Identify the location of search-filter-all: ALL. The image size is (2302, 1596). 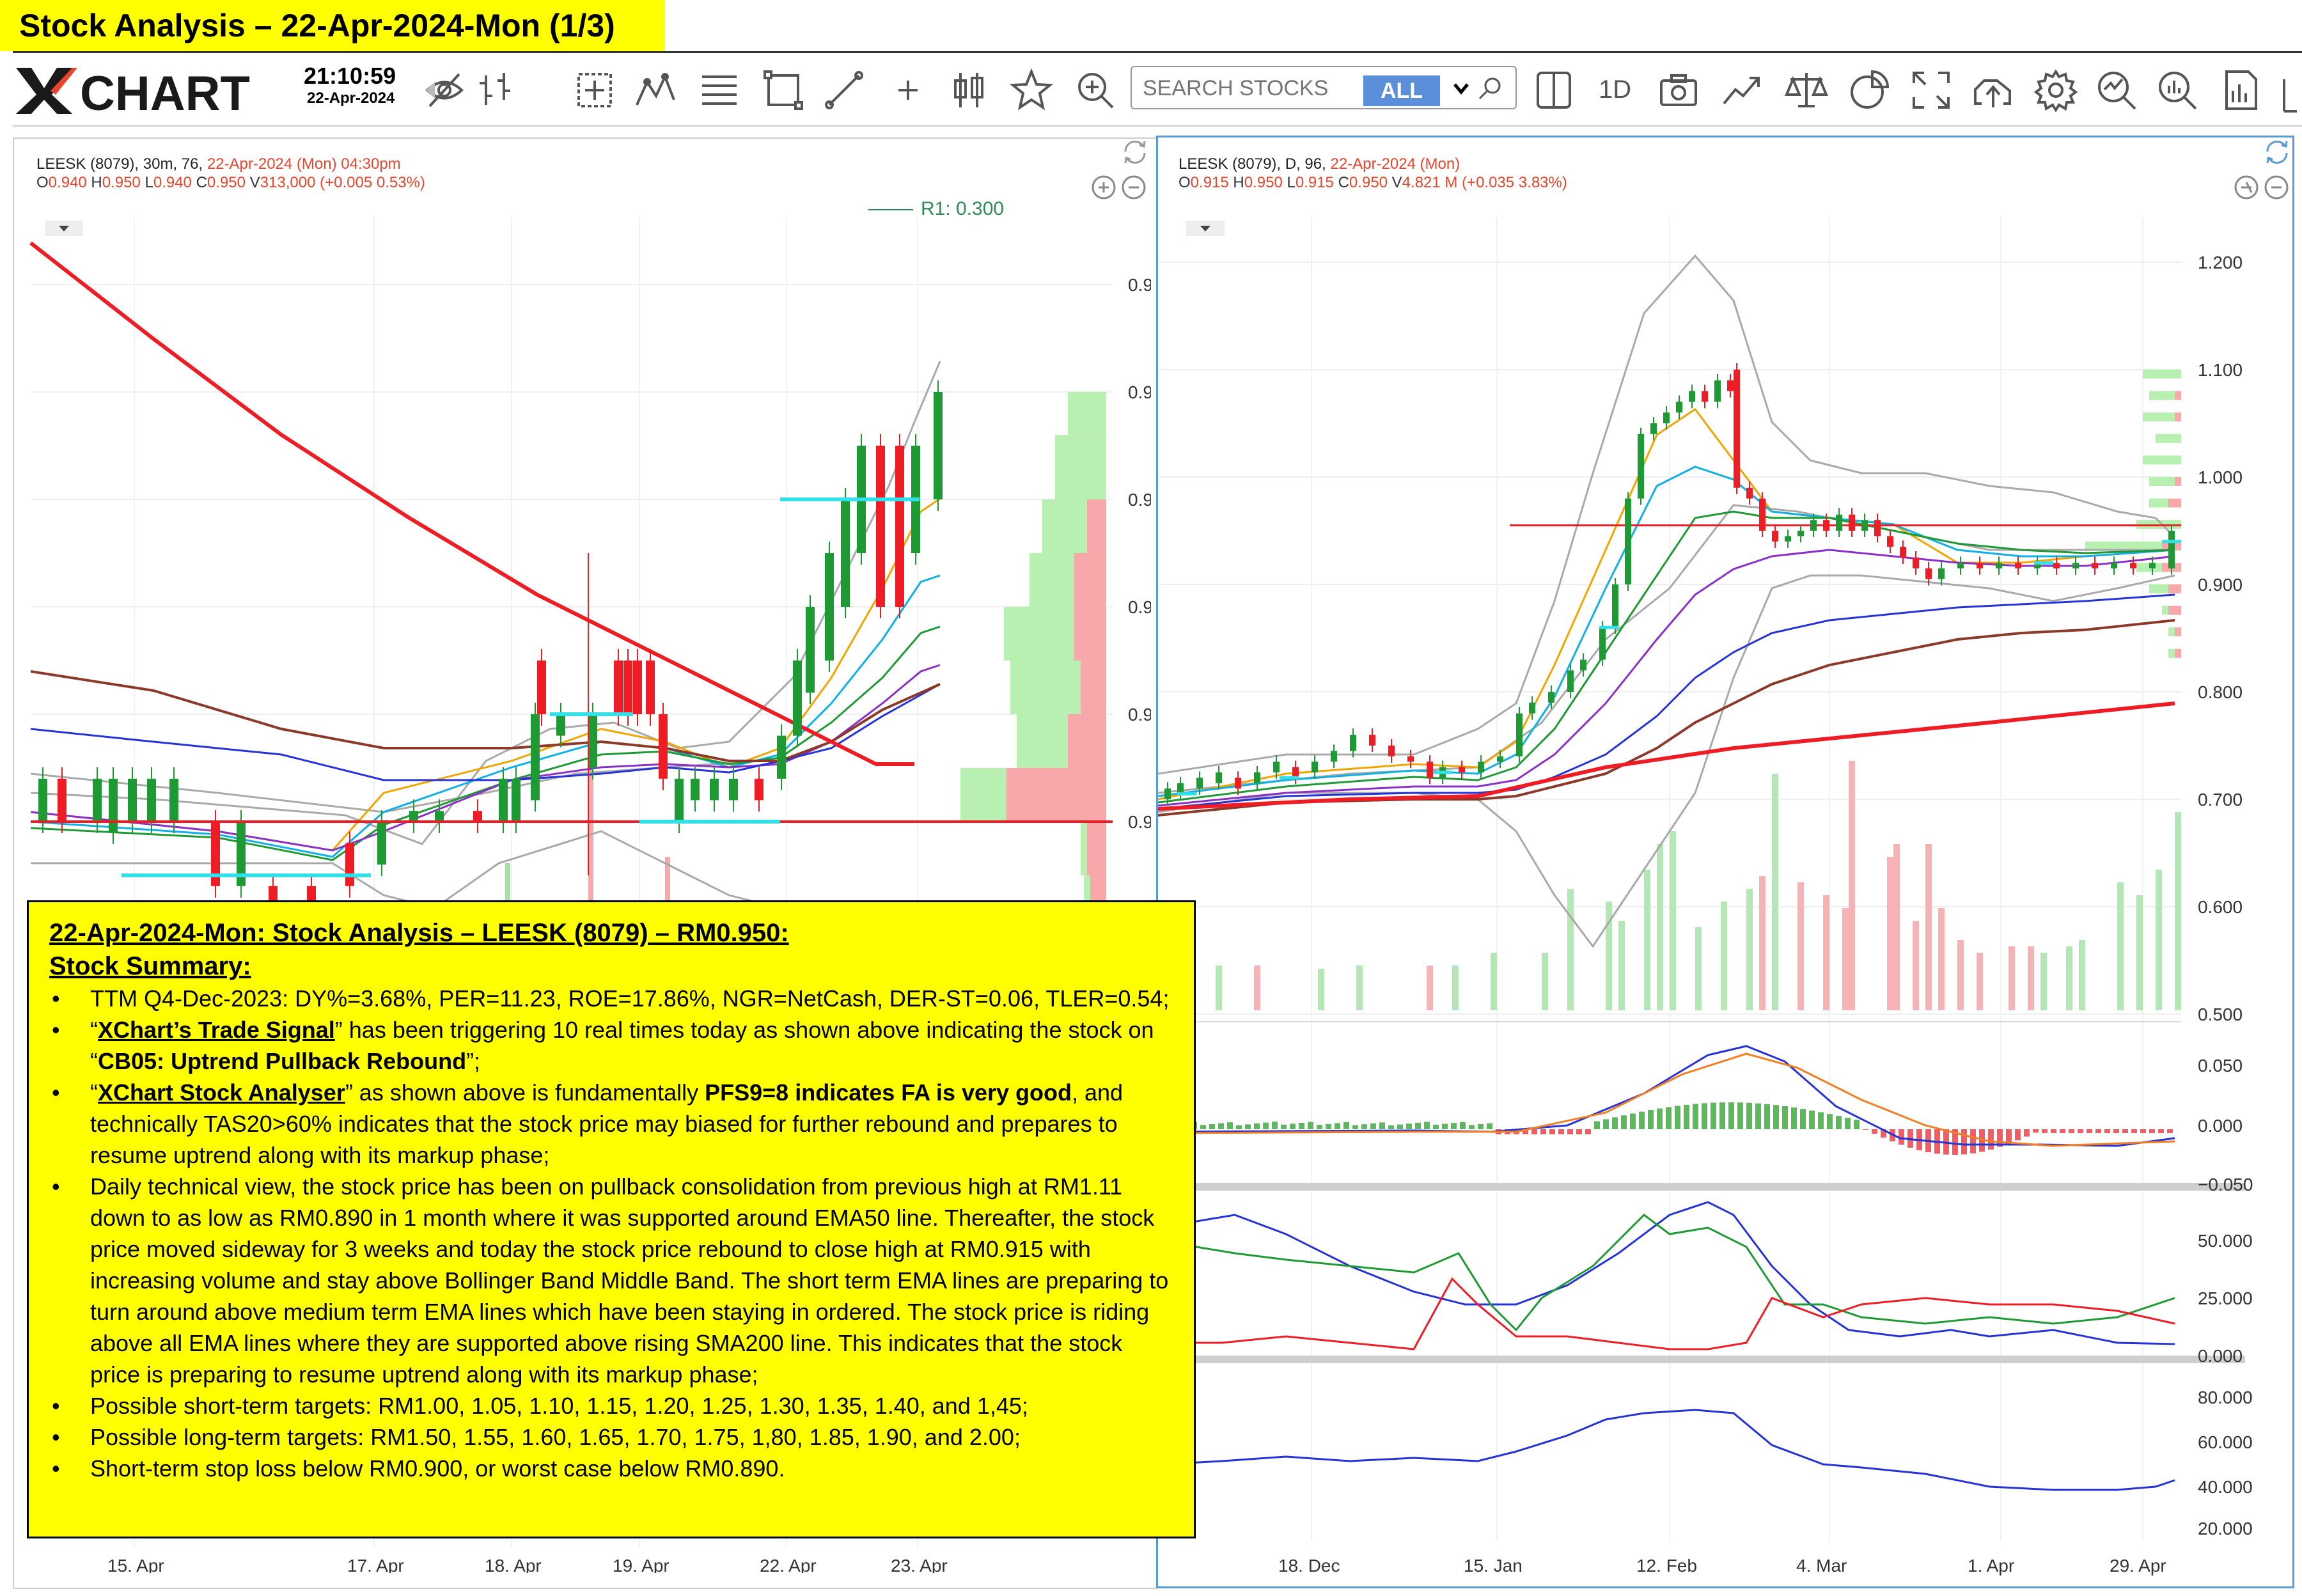
(1402, 90).